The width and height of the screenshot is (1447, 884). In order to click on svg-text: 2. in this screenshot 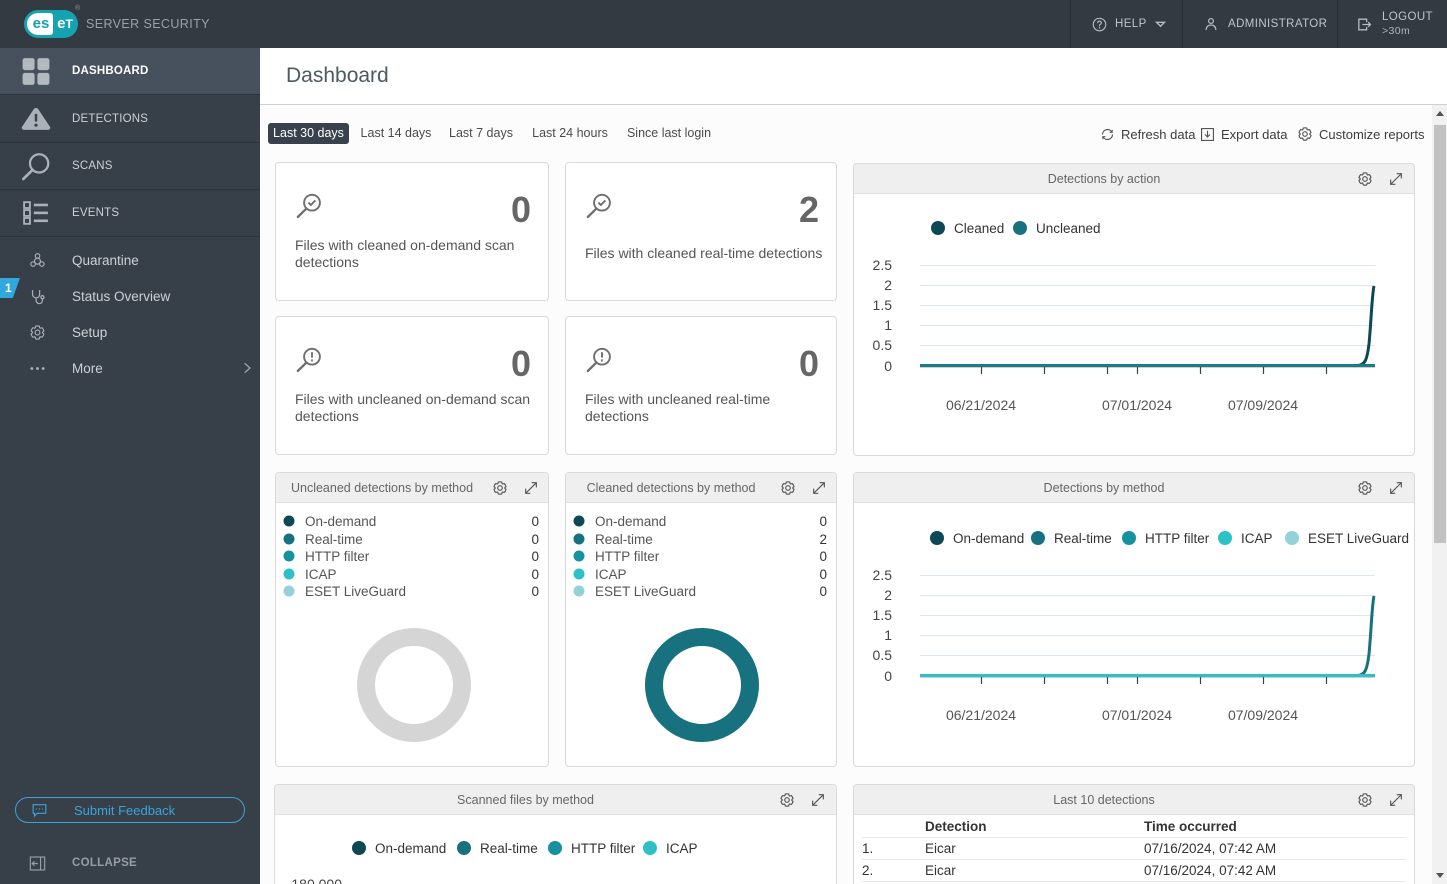, I will do `click(867, 870)`.